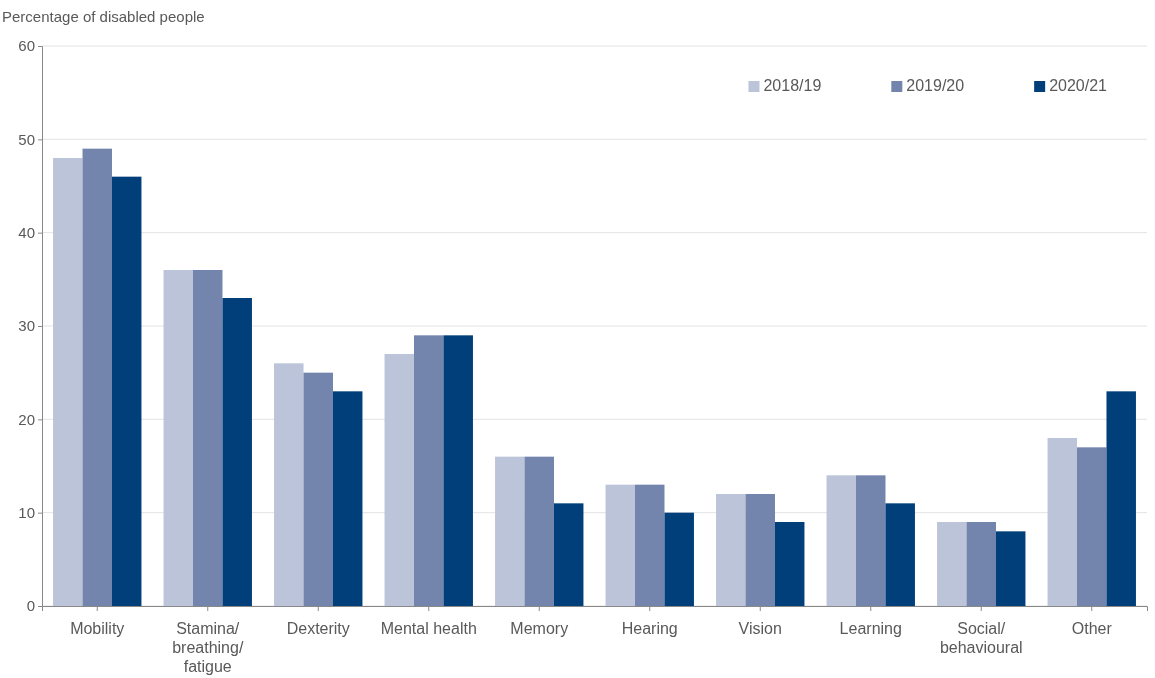  Describe the element at coordinates (26, 232) in the screenshot. I see `y-tick-label: 40` at that location.